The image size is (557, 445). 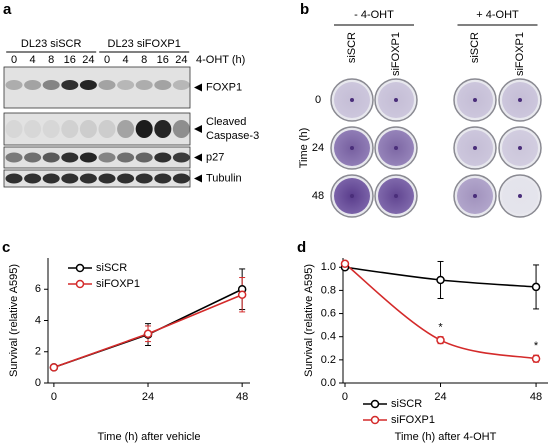 I want to click on band-label: p27, so click(x=215, y=157).